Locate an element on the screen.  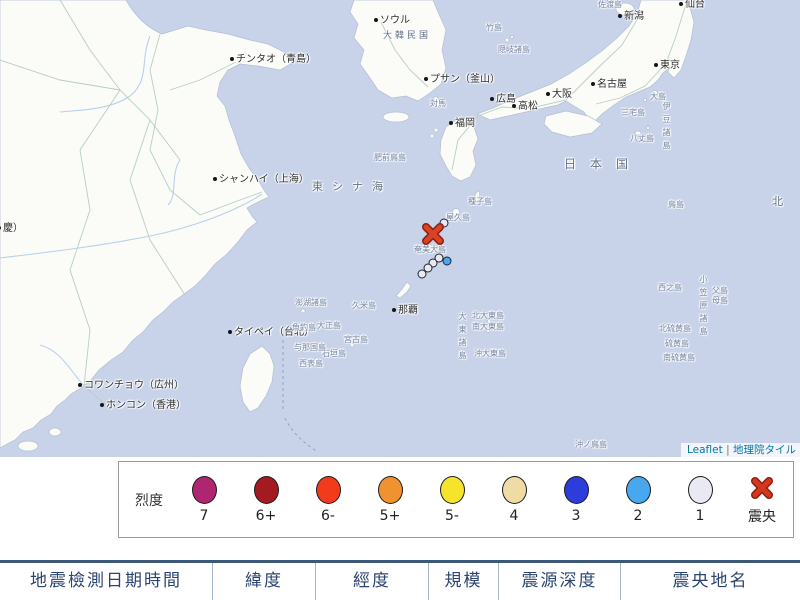
intensity-2-swatch is located at coordinates (638, 489).